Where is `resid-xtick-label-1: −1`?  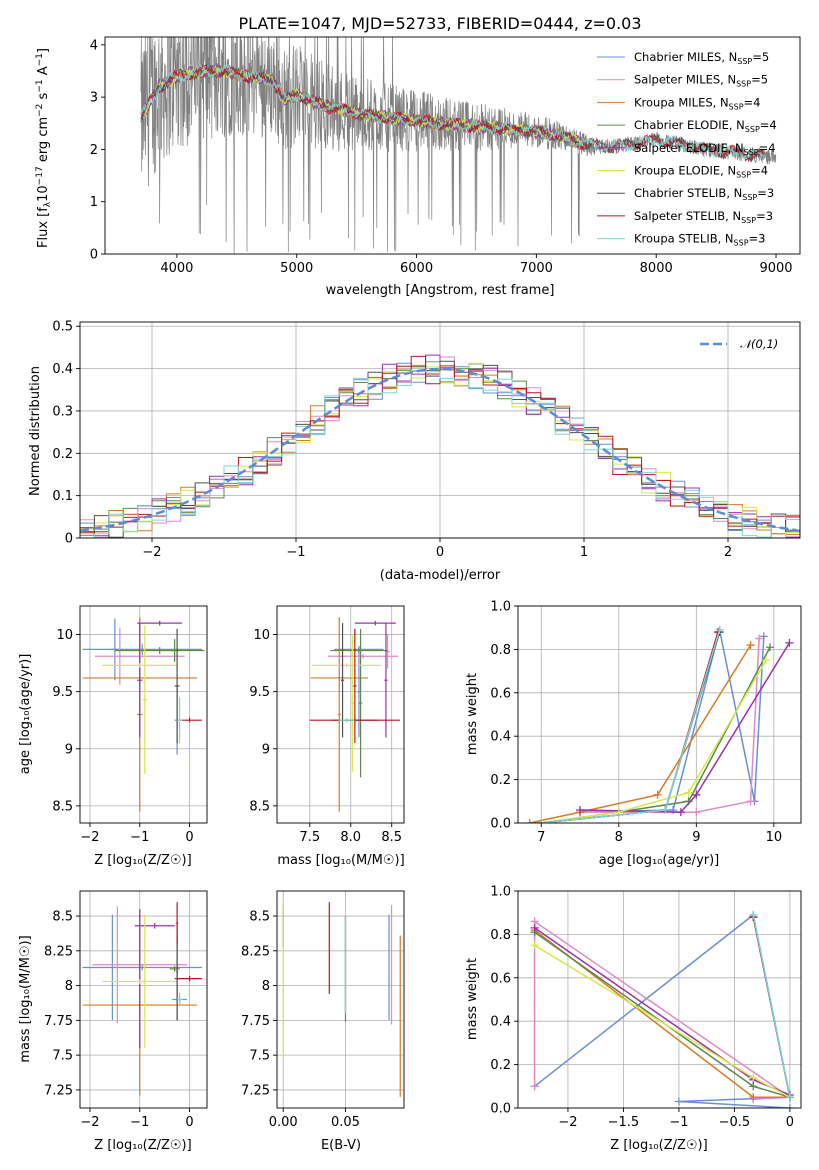
resid-xtick-label-1: −1 is located at coordinates (295, 552).